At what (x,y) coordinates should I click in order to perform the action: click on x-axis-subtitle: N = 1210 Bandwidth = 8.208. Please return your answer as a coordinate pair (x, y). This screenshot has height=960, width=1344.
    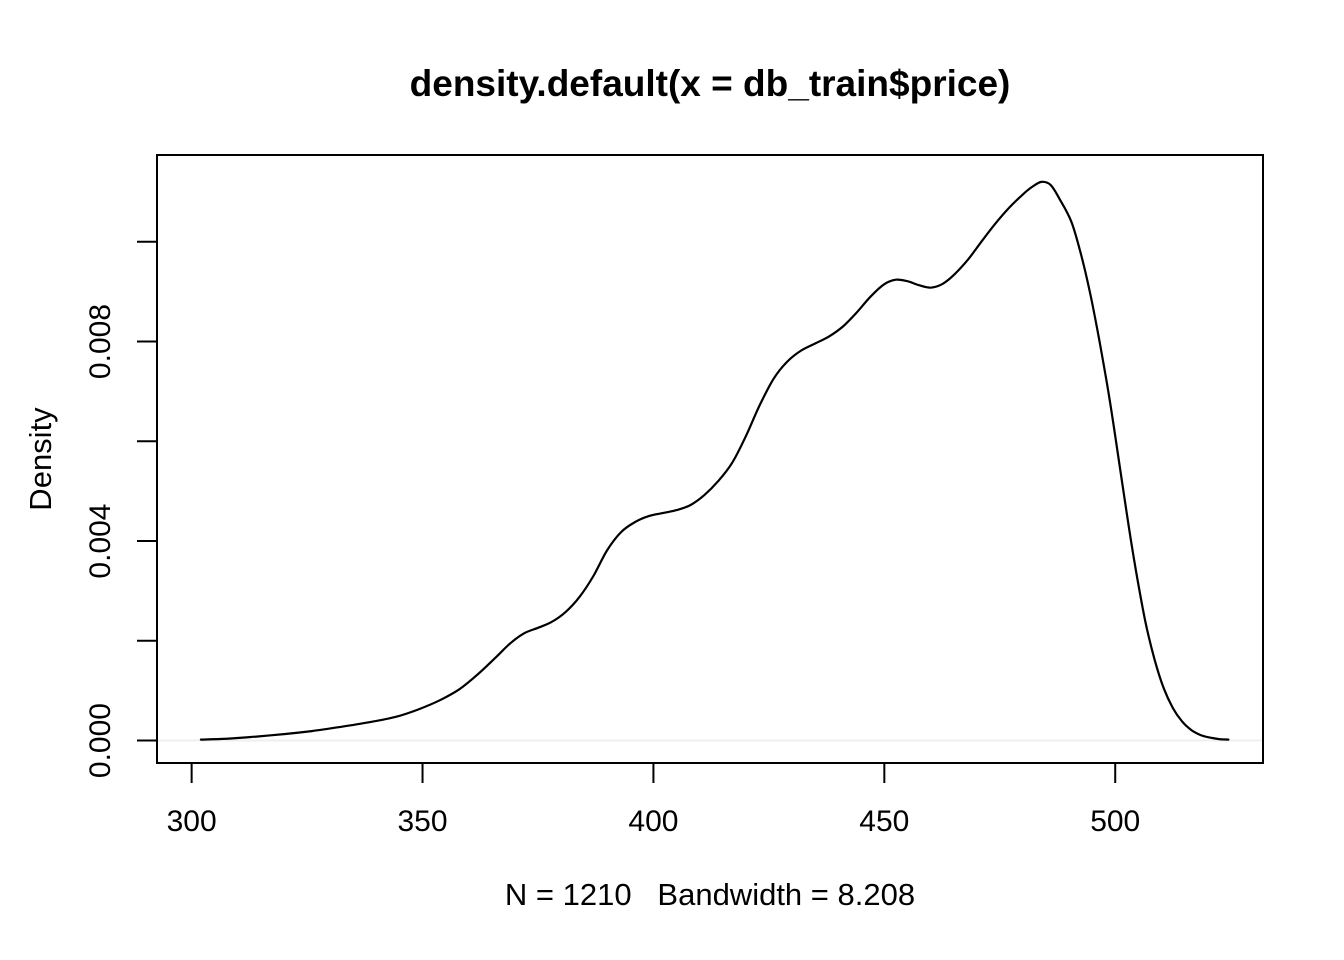
    Looking at the image, I should click on (710, 894).